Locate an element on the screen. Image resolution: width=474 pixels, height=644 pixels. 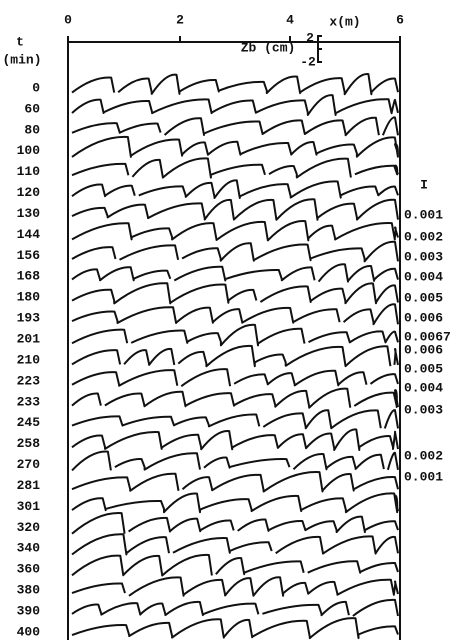
t-axis-label: t is located at coordinates (20, 41).